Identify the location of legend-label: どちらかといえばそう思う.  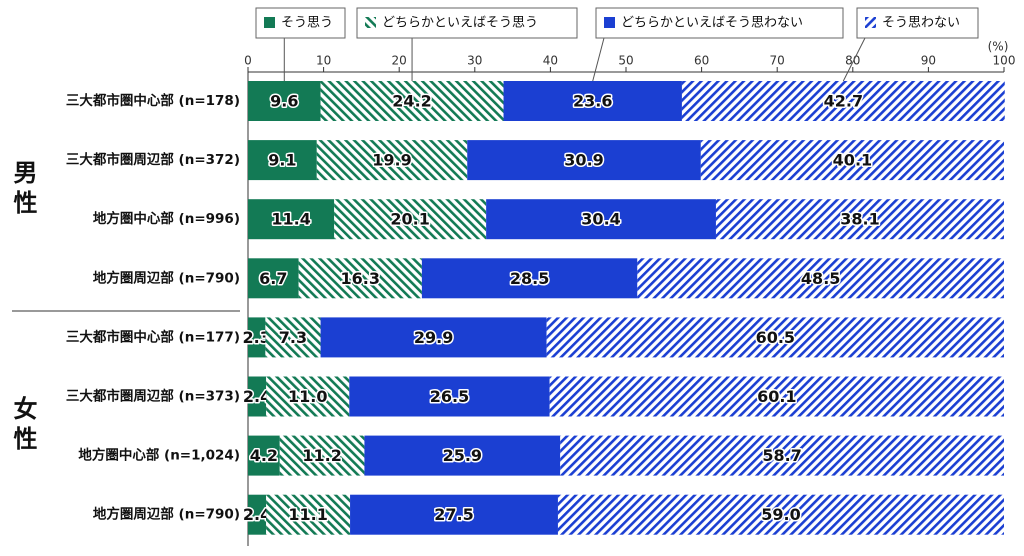
(460, 23).